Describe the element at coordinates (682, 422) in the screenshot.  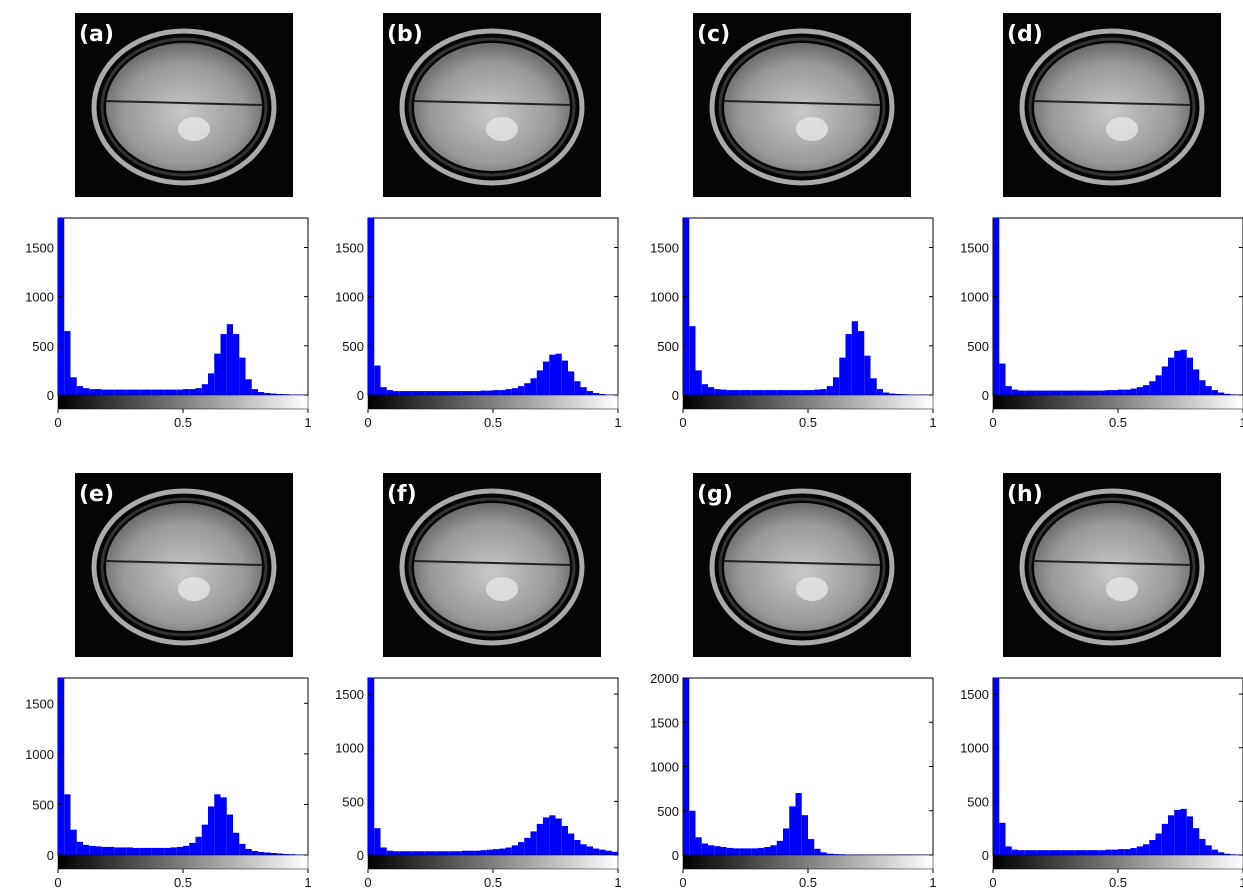
I see `x-tick-label: 0` at that location.